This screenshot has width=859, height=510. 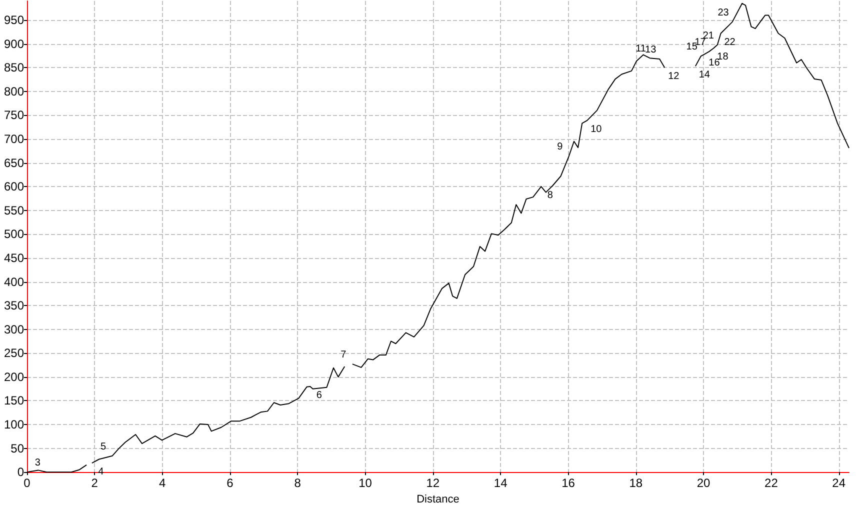 What do you see at coordinates (14, 139) in the screenshot?
I see `y-tick-label: 700` at bounding box center [14, 139].